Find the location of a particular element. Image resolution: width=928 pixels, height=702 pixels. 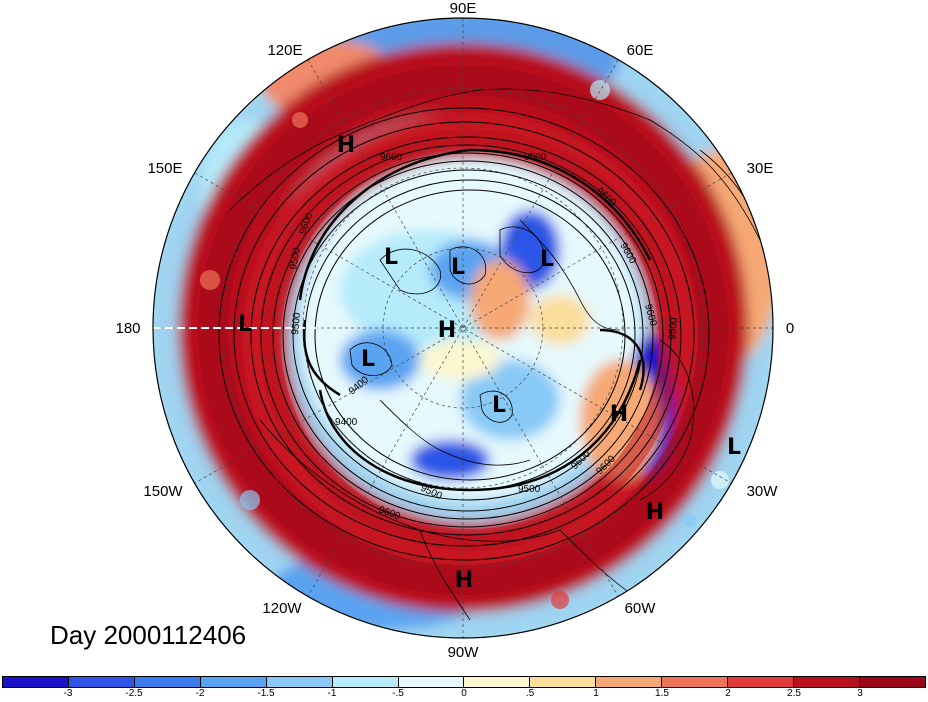

lon-label-0: 0 is located at coordinates (790, 328).